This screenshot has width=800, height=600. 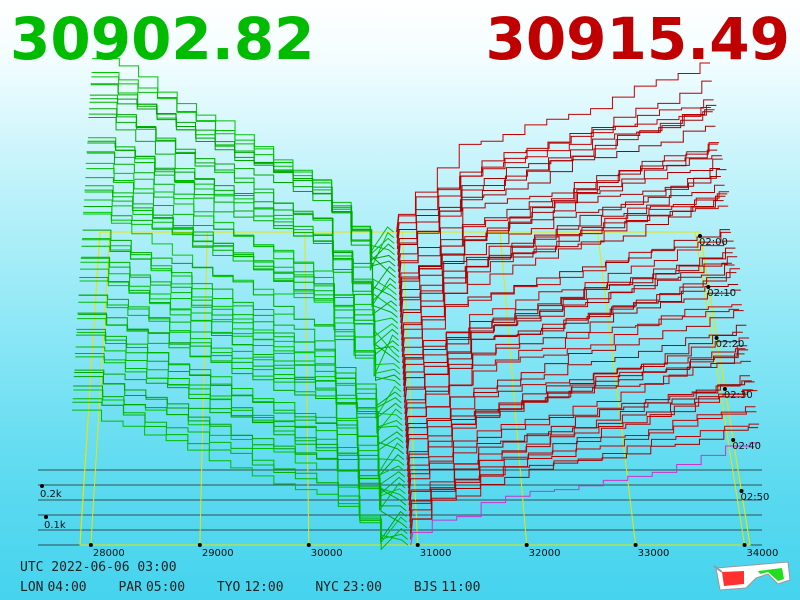 I want to click on time-tick-label: 02:30, so click(x=738, y=395).